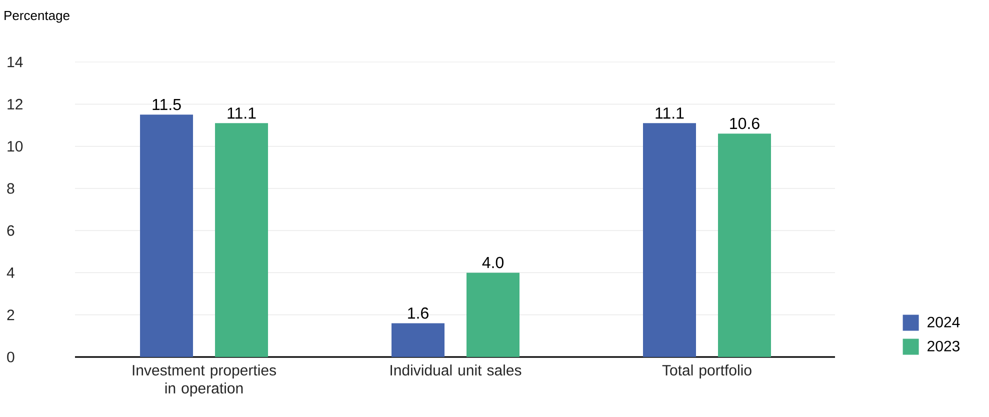  Describe the element at coordinates (15, 62) in the screenshot. I see `y-tick-label: 14` at that location.